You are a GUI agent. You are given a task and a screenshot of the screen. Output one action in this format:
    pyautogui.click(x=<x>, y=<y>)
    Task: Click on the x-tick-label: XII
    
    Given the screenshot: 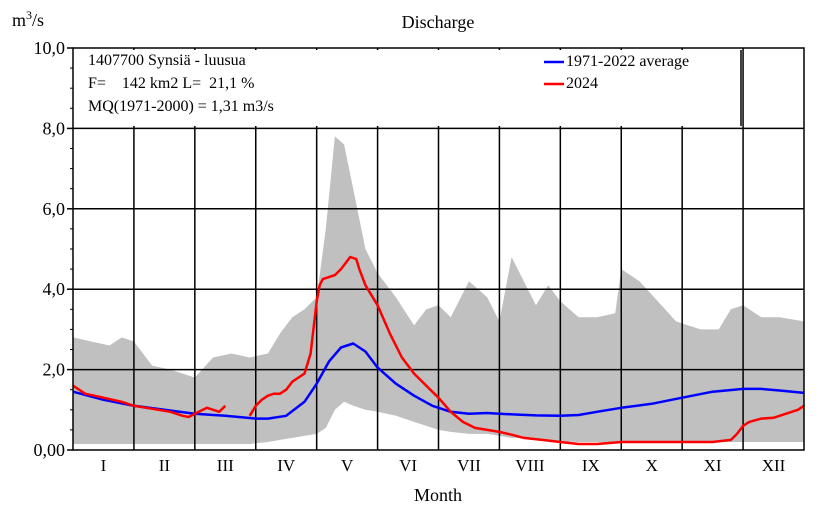 What is the action you would take?
    pyautogui.click(x=774, y=465)
    